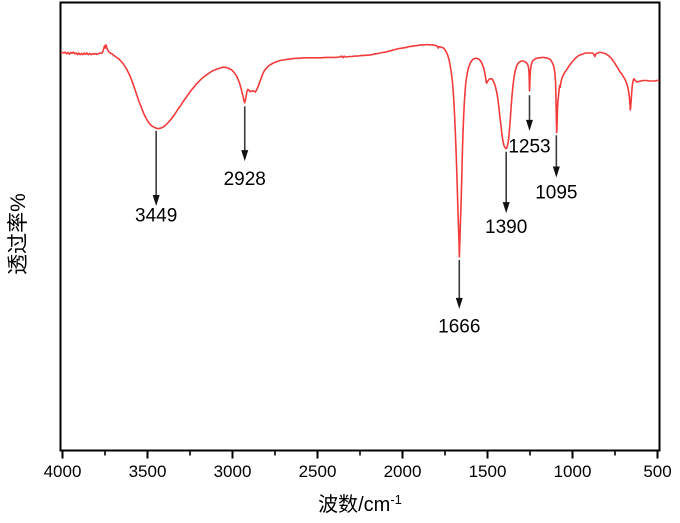  Describe the element at coordinates (573, 471) in the screenshot. I see `x-tick-label-1000: 1000` at that location.